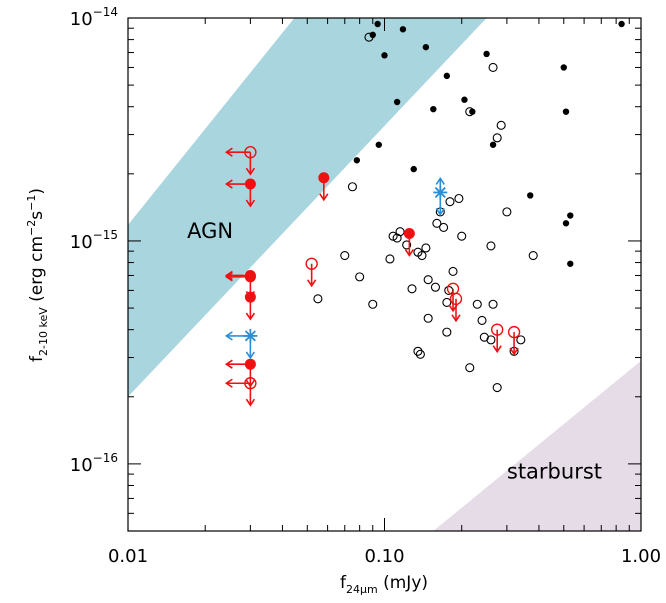  Describe the element at coordinates (554, 471) in the screenshot. I see `region-label-starburst: starburst` at that location.